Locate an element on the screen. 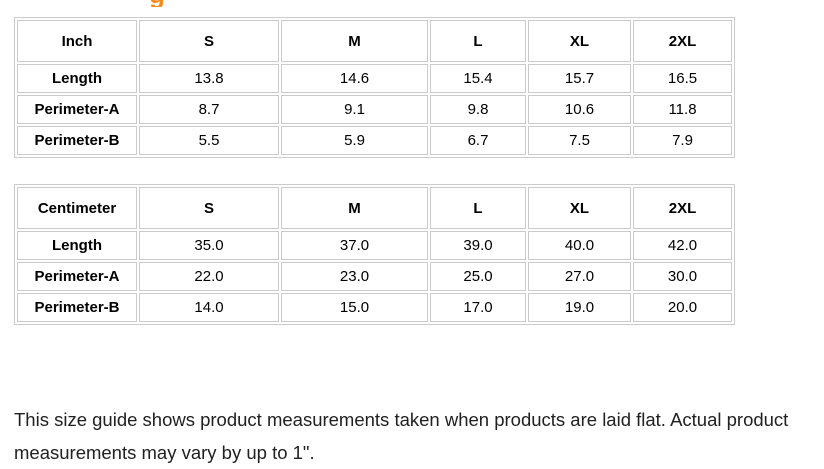  size-value-cell: 25.0 is located at coordinates (478, 276).